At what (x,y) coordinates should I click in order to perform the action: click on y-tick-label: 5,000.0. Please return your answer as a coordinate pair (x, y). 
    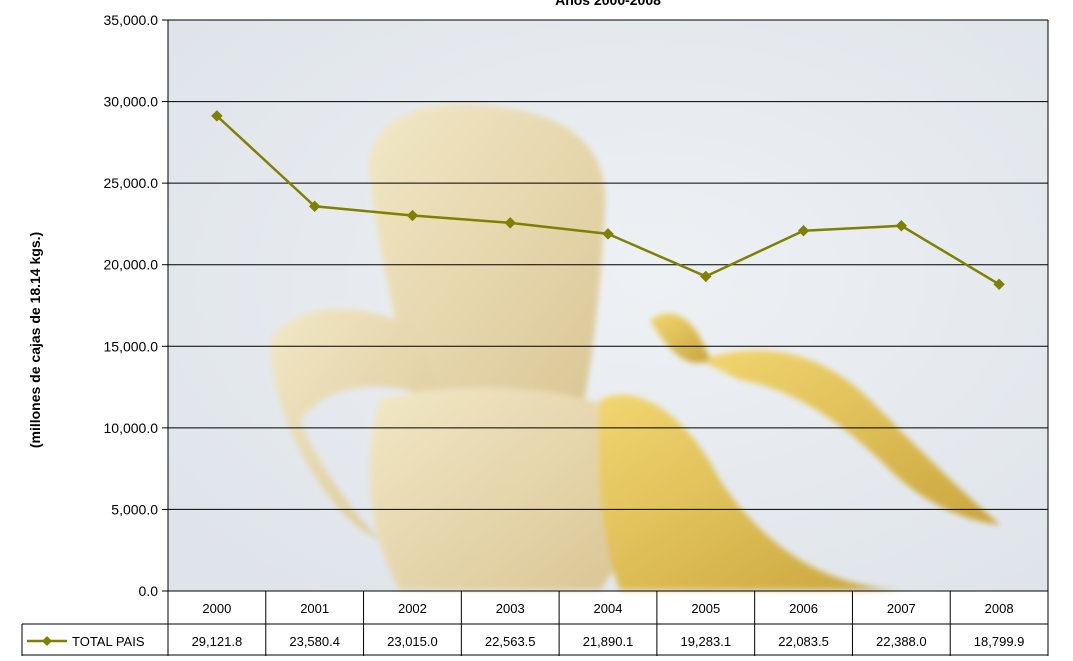
    Looking at the image, I should click on (134, 509).